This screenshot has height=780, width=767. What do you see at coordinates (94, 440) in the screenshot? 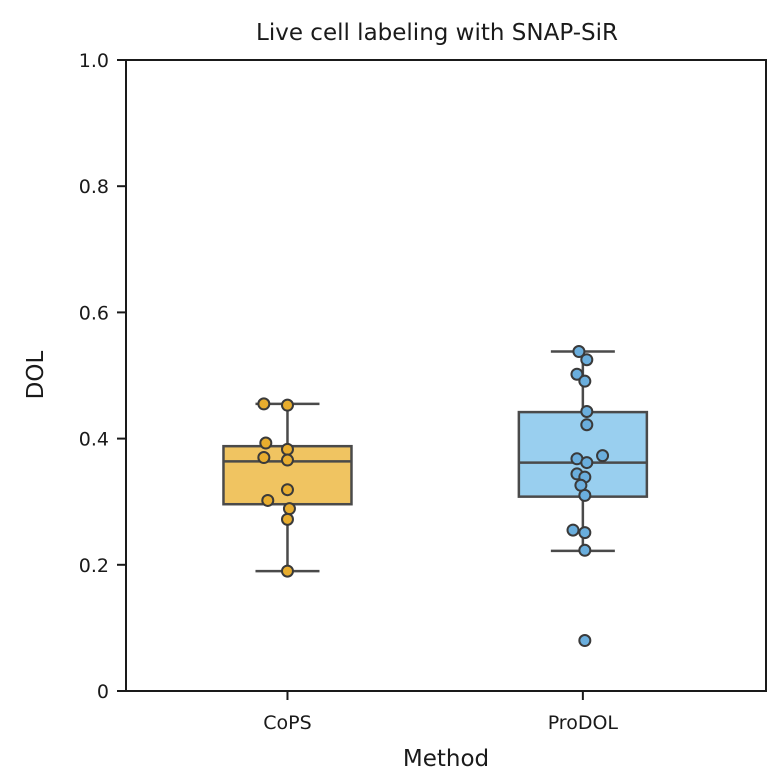
I see `y-tick-label: 0.4` at bounding box center [94, 440].